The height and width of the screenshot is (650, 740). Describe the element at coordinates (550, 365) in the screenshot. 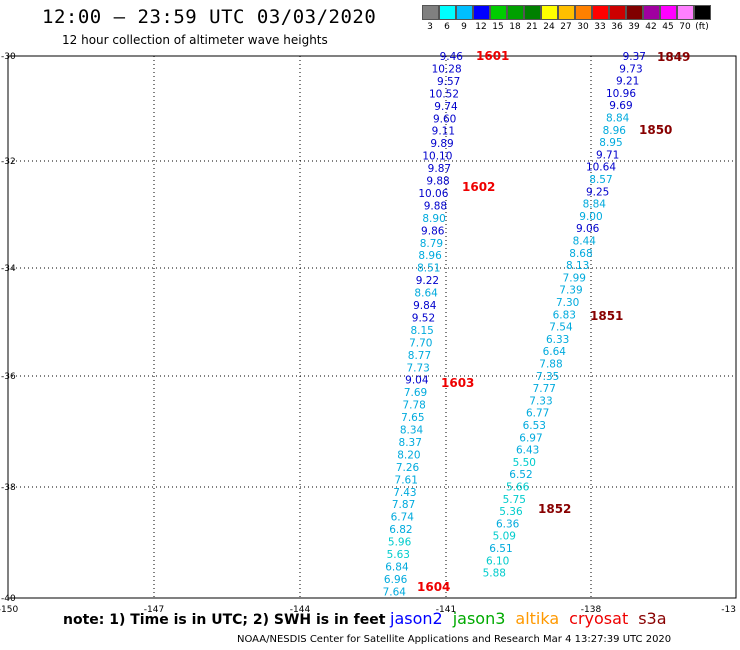

I see `track-value: 7.88` at that location.